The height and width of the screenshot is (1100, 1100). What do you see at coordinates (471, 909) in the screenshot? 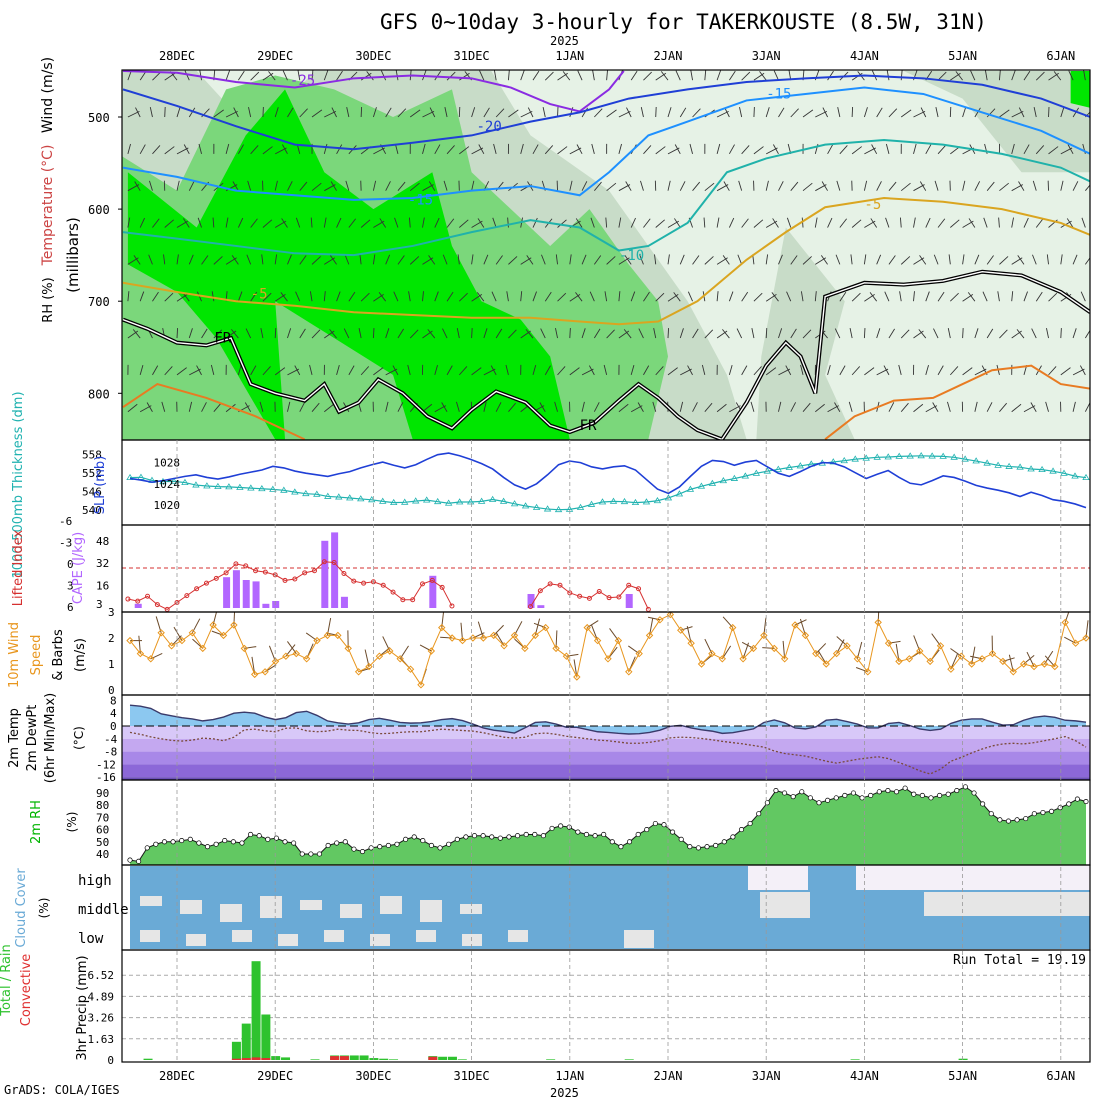
I see `cloud-gap` at bounding box center [471, 909].